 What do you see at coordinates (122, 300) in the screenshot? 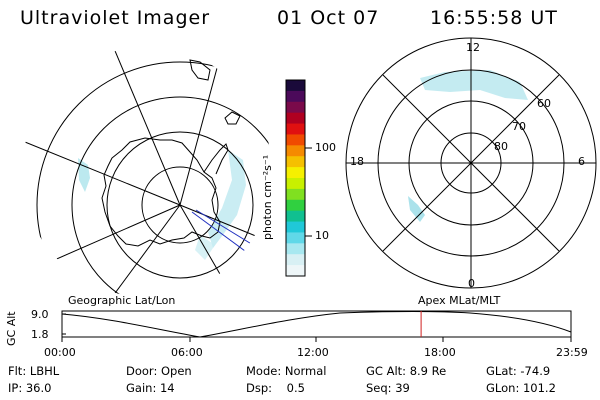
I see `geo-map-label: Geographic Lat/Lon` at bounding box center [122, 300].